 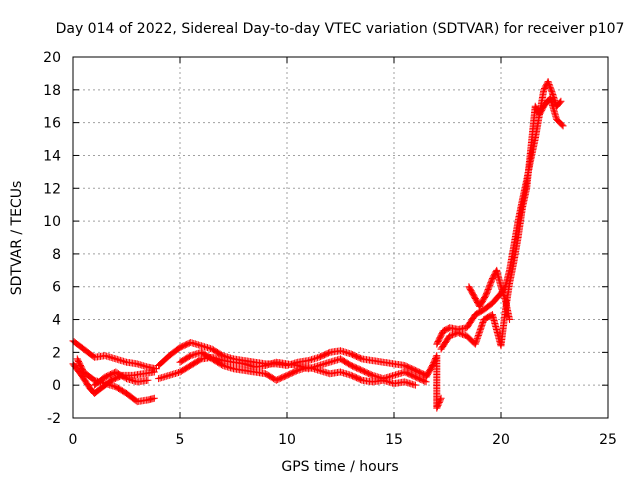 What do you see at coordinates (56, 353) in the screenshot?
I see `y-tick-label: 2` at bounding box center [56, 353].